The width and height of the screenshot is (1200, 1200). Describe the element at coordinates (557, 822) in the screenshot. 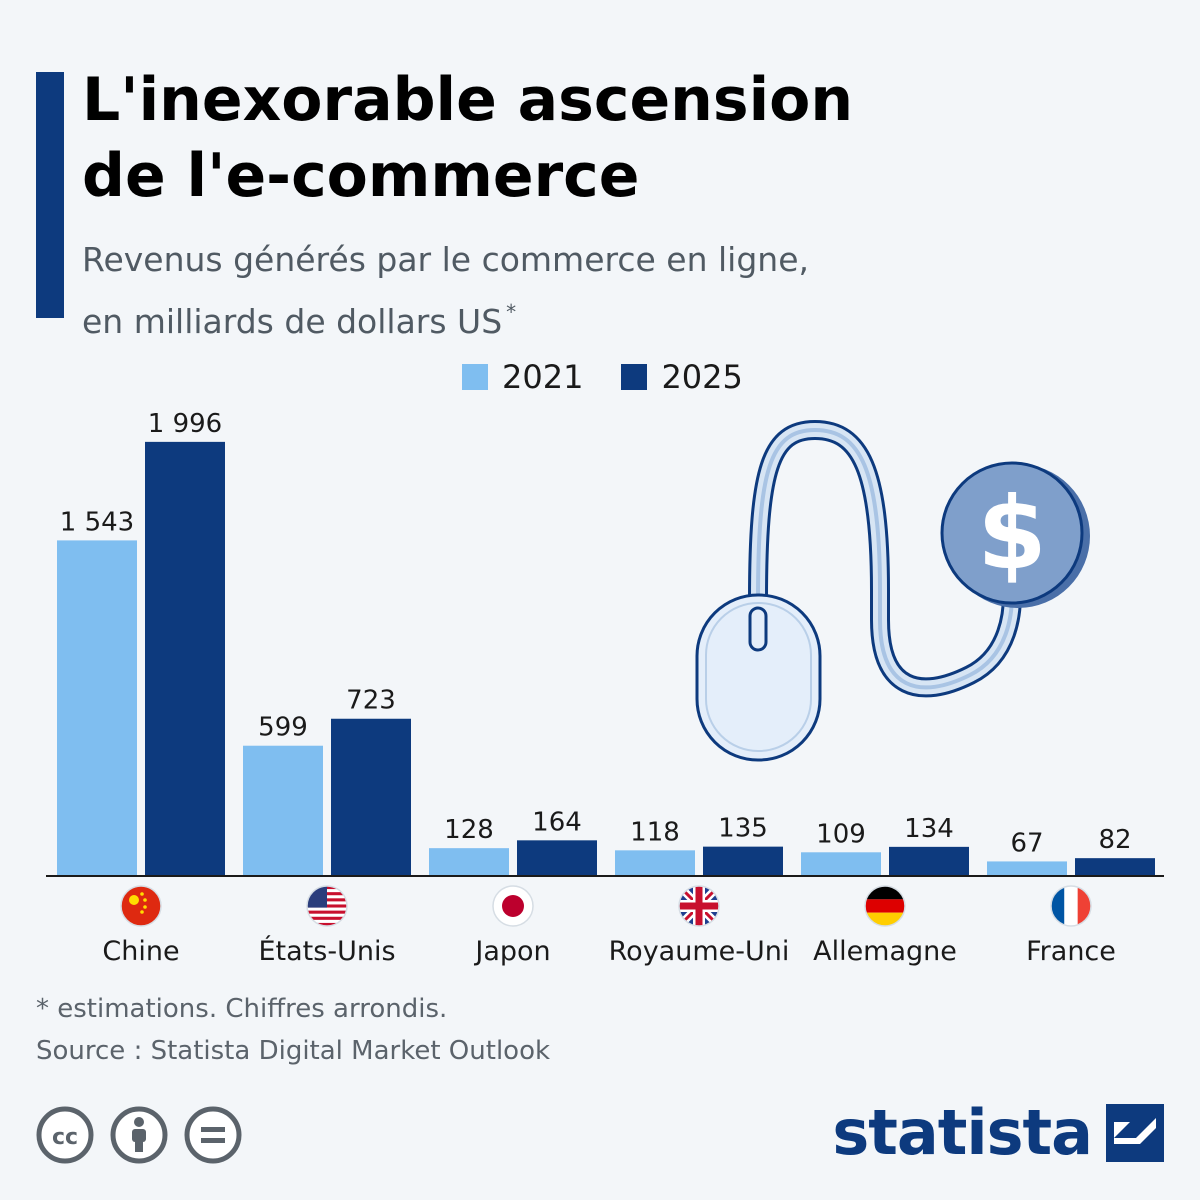

I see `value-label-2025-2: 164` at that location.